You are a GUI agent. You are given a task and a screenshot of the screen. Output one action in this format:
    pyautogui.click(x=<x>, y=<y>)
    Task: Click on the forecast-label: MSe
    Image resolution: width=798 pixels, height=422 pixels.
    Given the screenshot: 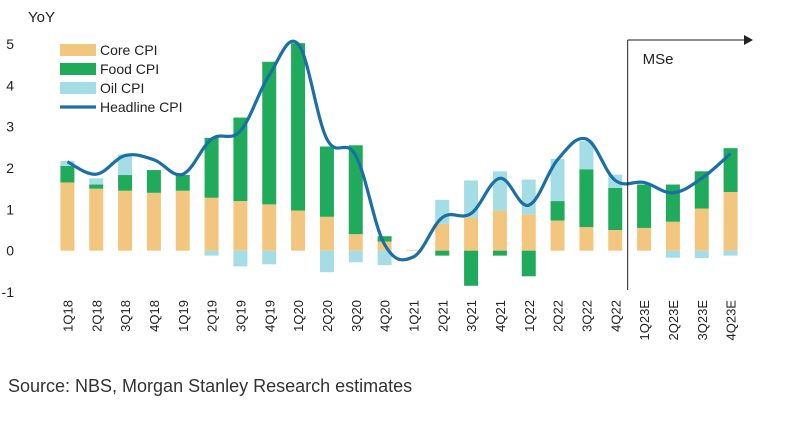 What is the action you would take?
    pyautogui.click(x=658, y=59)
    